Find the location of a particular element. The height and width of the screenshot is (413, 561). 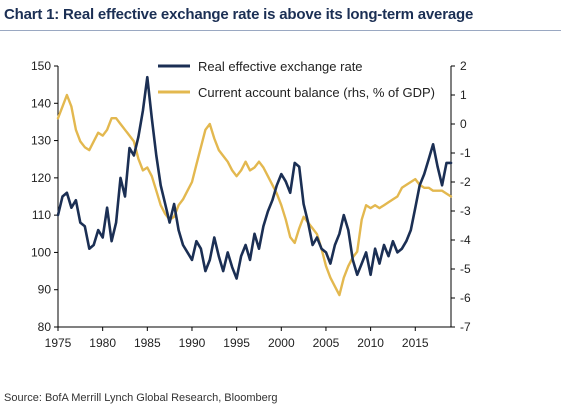

x-tick-label: 2010 is located at coordinates (370, 343).